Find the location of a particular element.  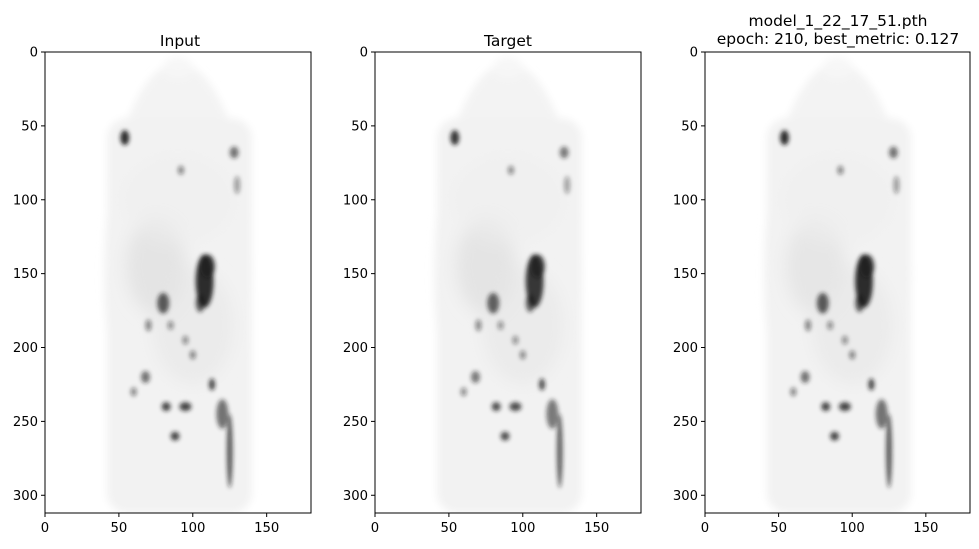

panel-title-line: epoch: 210, best_metric: 0.127 is located at coordinates (838, 39).